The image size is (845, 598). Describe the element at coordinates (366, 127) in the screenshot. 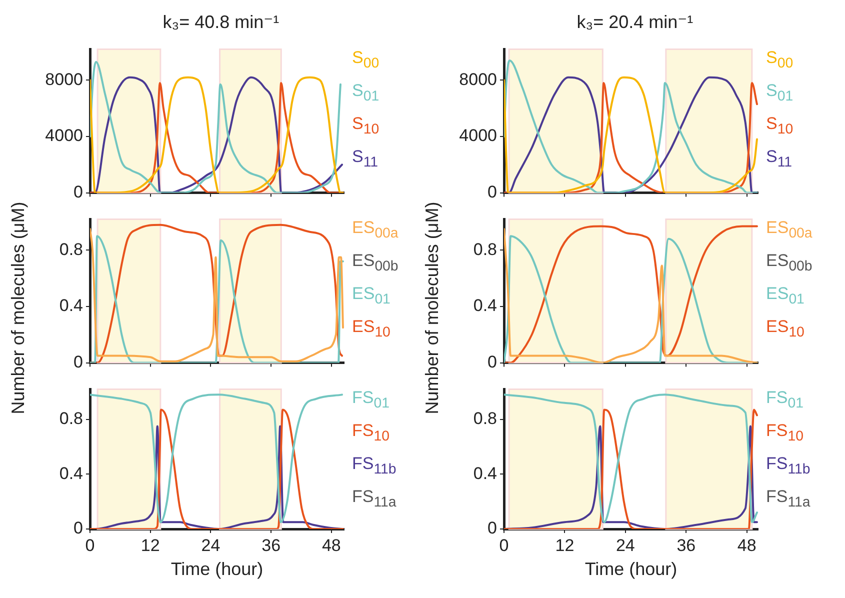

I see `text: S$_{10}$` at that location.